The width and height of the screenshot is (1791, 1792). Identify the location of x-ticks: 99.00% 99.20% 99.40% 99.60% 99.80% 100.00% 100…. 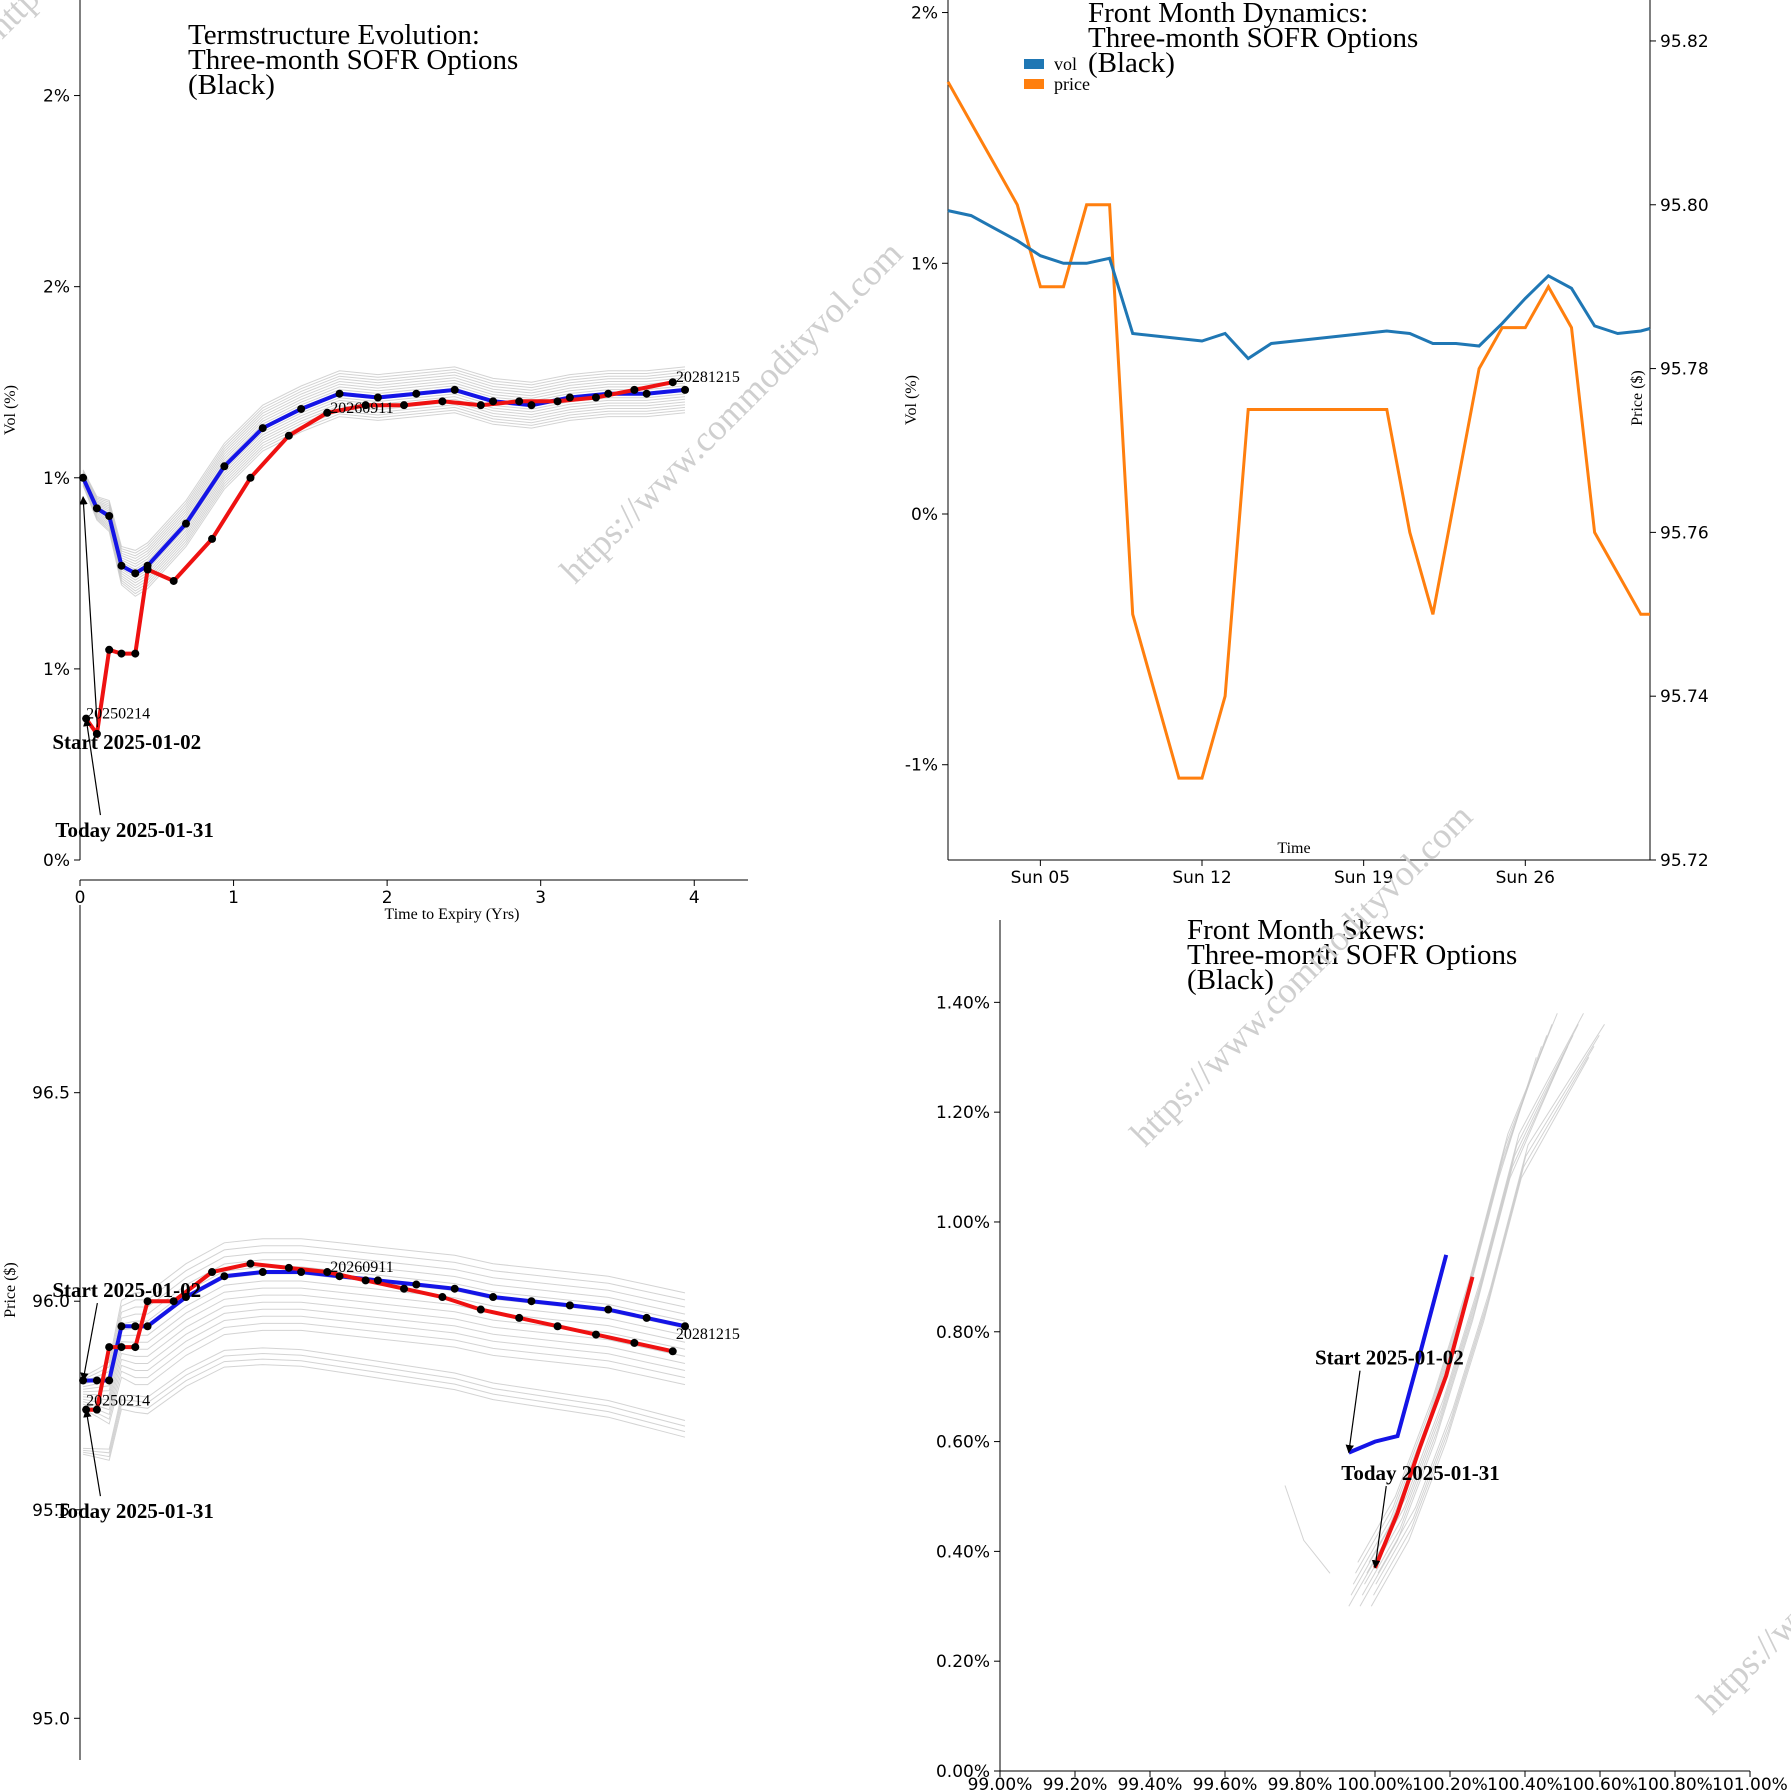
(1378, 1781).